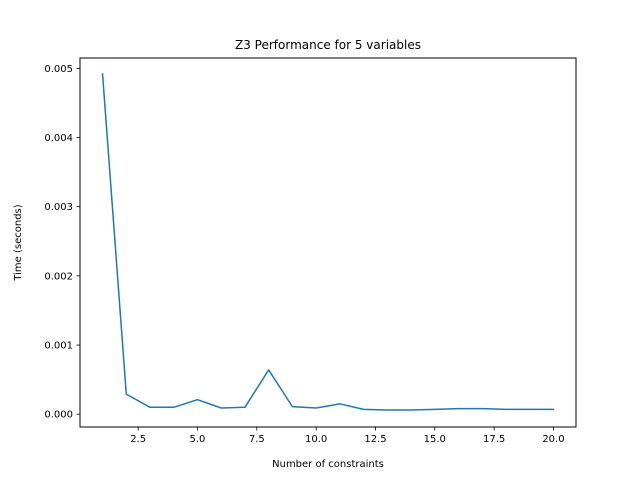 The image size is (640, 480). Describe the element at coordinates (494, 439) in the screenshot. I see `x-tick-label: 17.5` at that location.